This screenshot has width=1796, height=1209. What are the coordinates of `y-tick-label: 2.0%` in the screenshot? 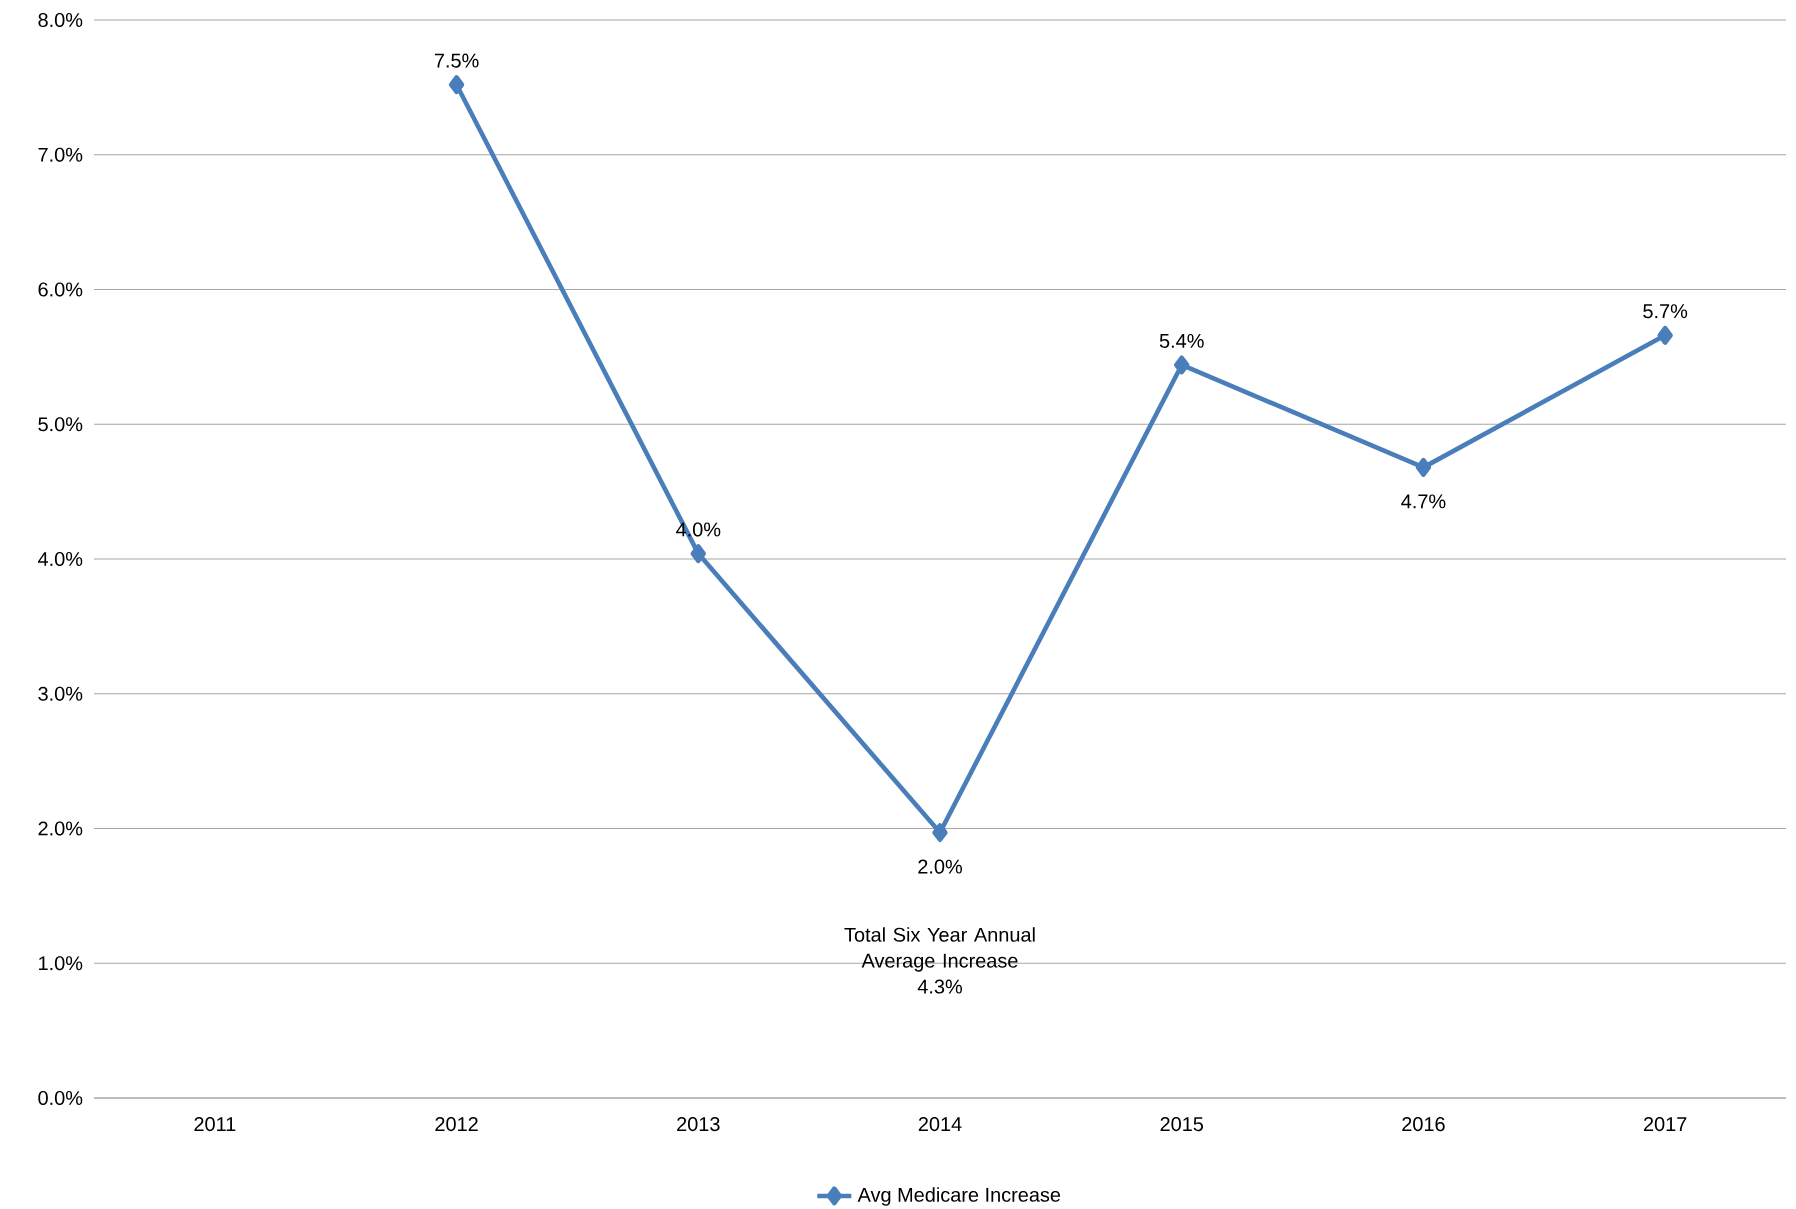 It's located at (60, 828).